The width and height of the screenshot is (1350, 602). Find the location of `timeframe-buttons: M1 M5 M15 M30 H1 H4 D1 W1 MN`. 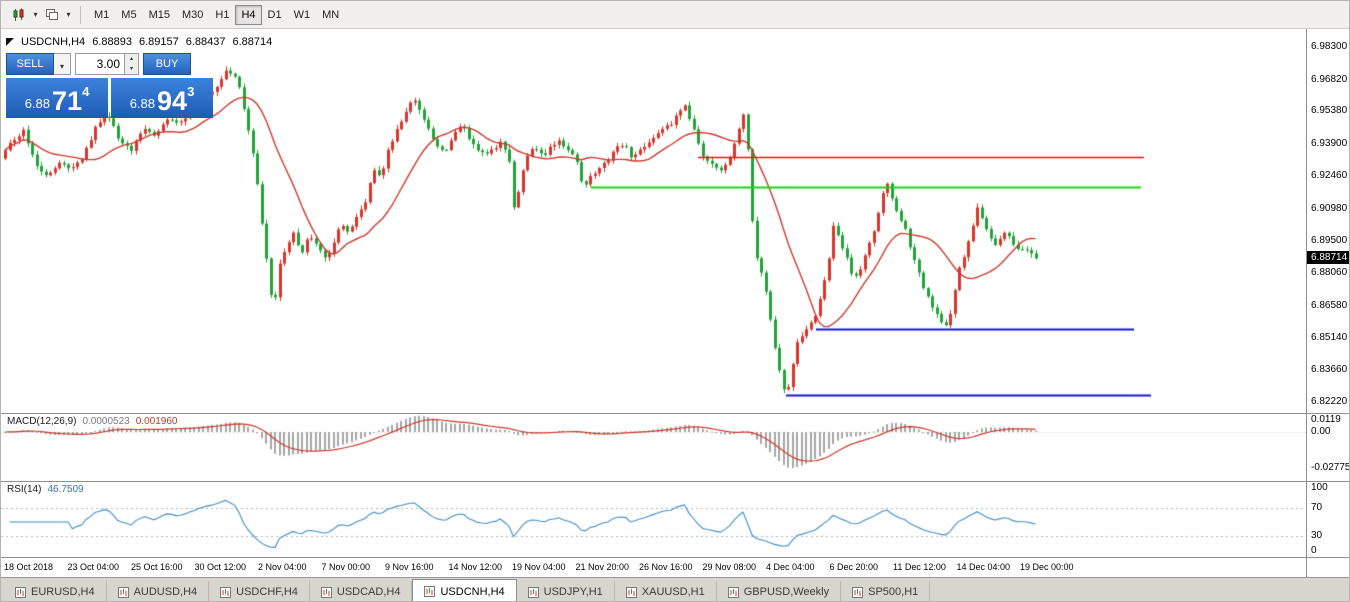

timeframe-buttons: M1 M5 M15 M30 H1 H4 D1 W1 MN is located at coordinates (216, 14).